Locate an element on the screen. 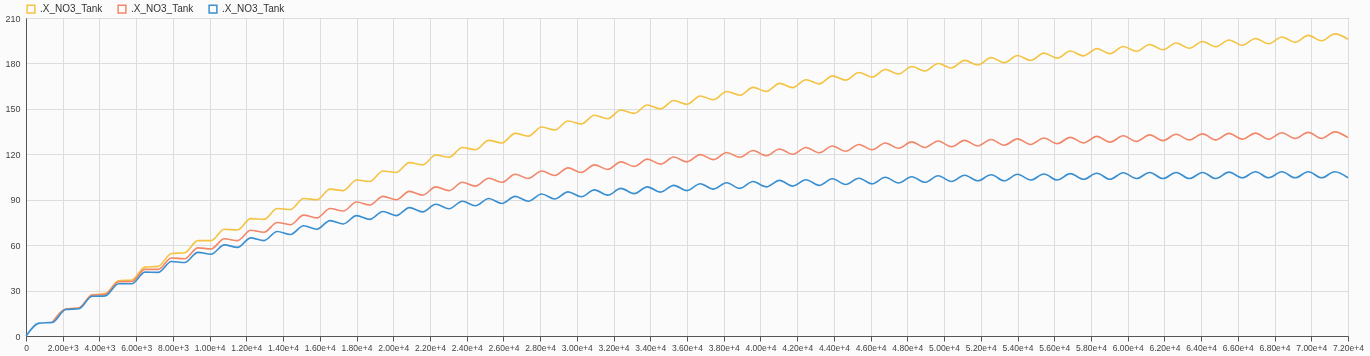  x-tick-label: 5.80e+4 is located at coordinates (1091, 347).